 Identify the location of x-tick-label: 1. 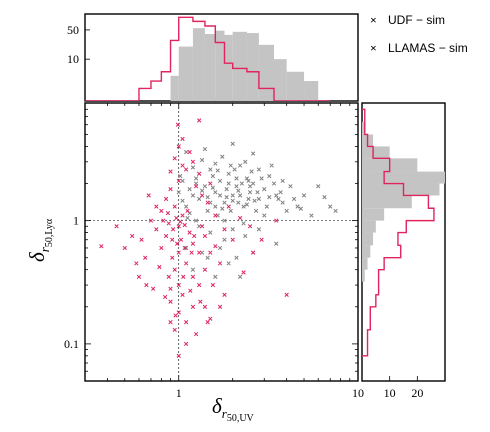
(179, 393).